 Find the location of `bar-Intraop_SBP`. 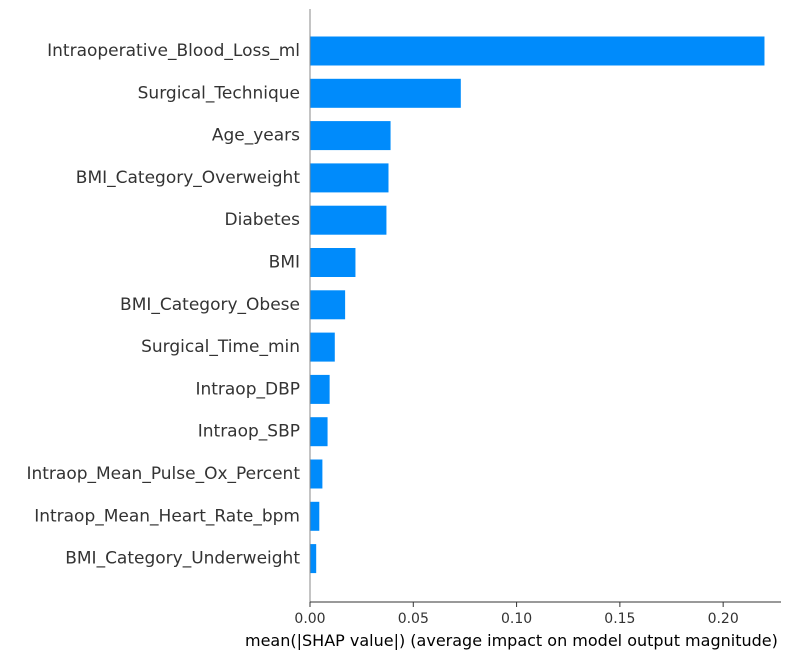

bar-Intraop_SBP is located at coordinates (319, 432).